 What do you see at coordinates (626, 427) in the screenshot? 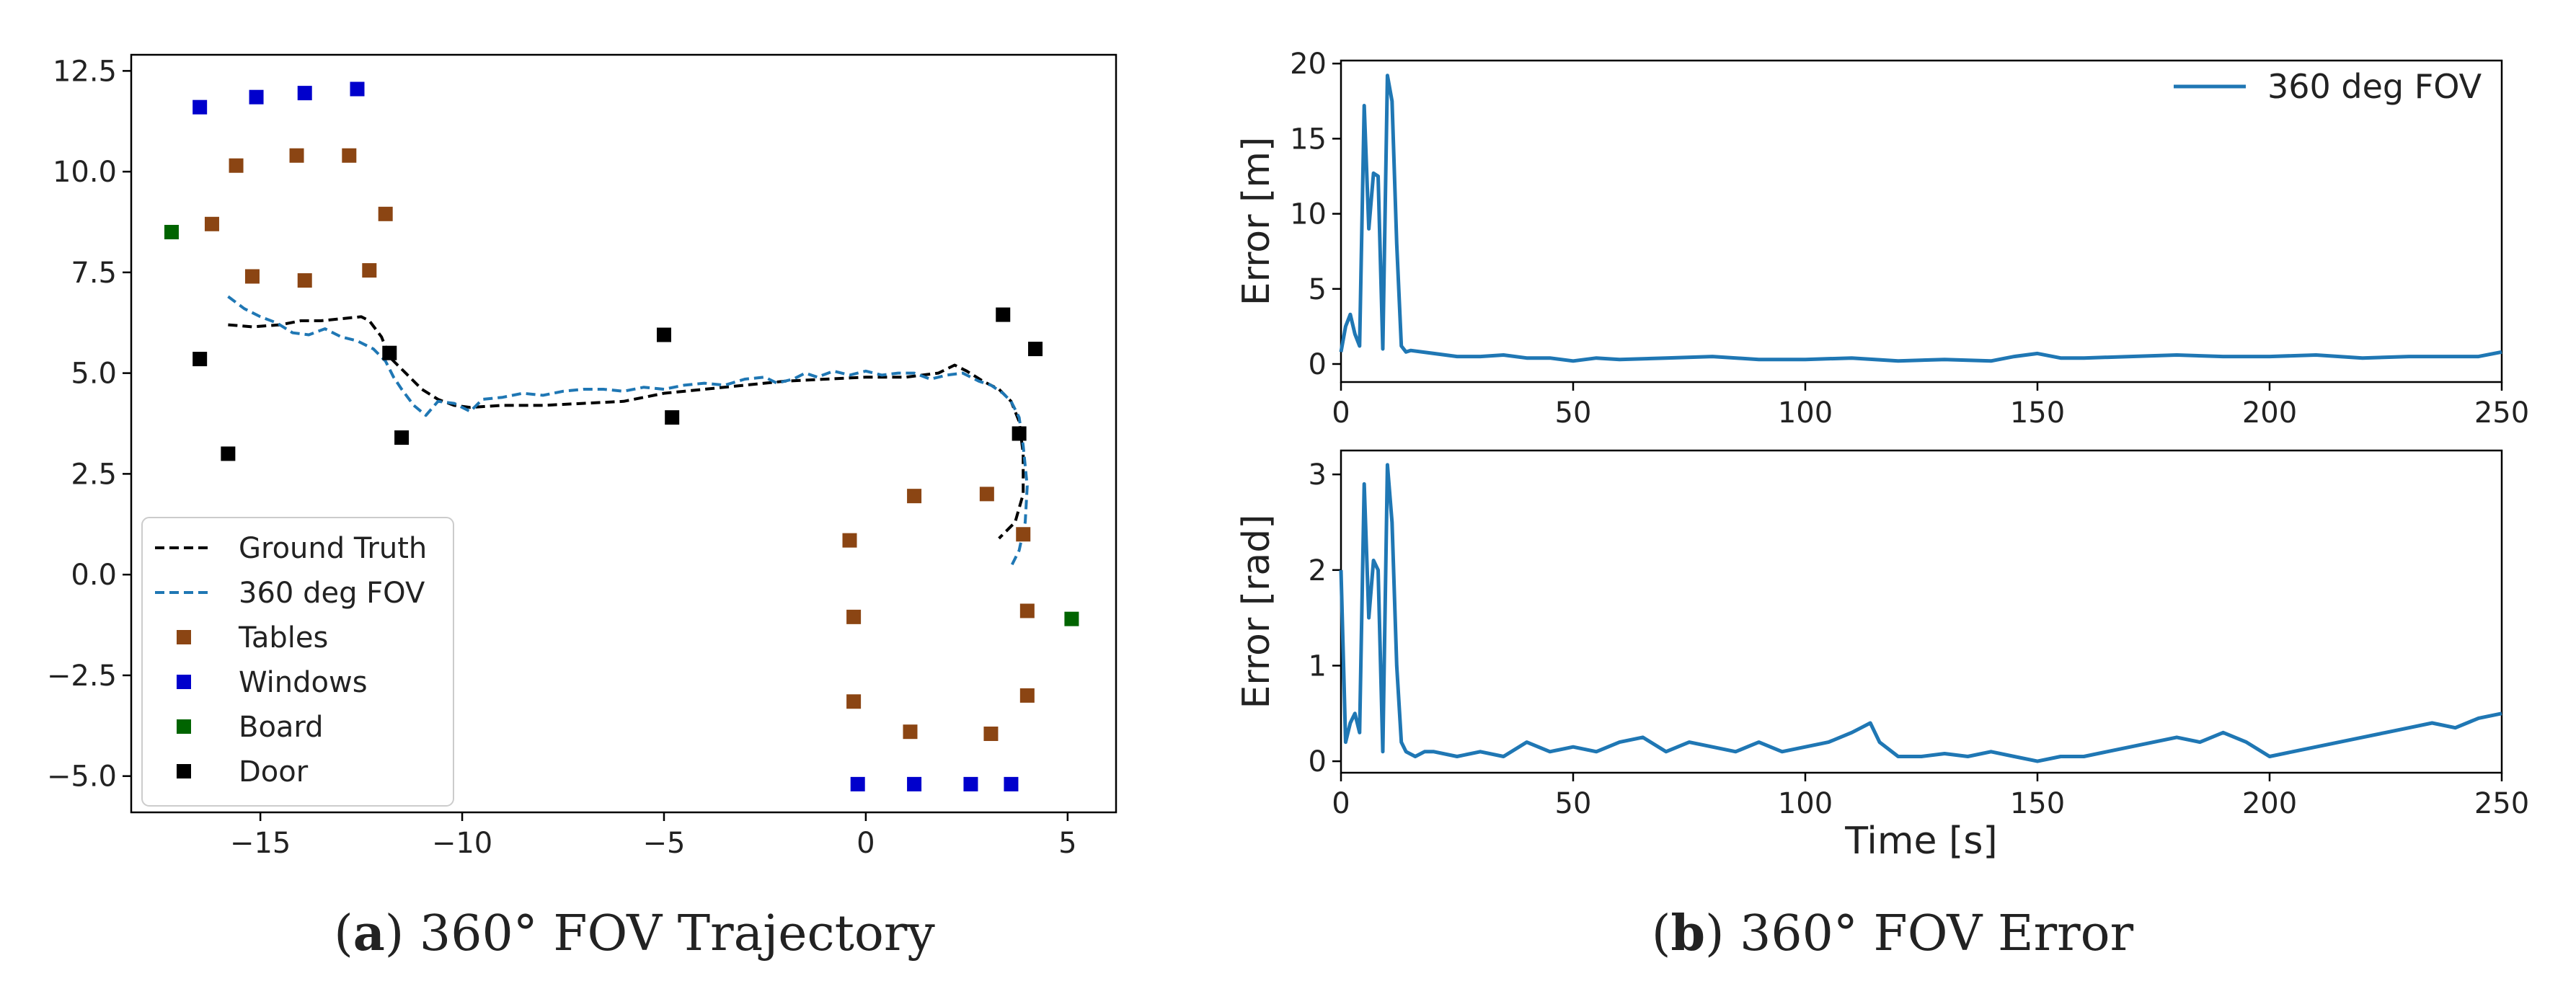
I see `ground-truth-line` at bounding box center [626, 427].